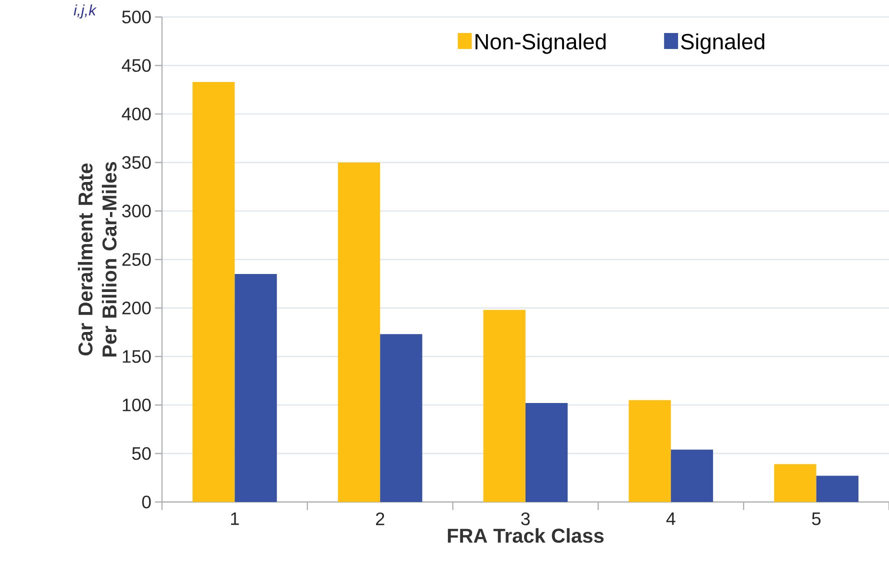  What do you see at coordinates (136, 211) in the screenshot?
I see `y-tick-label: 300` at bounding box center [136, 211].